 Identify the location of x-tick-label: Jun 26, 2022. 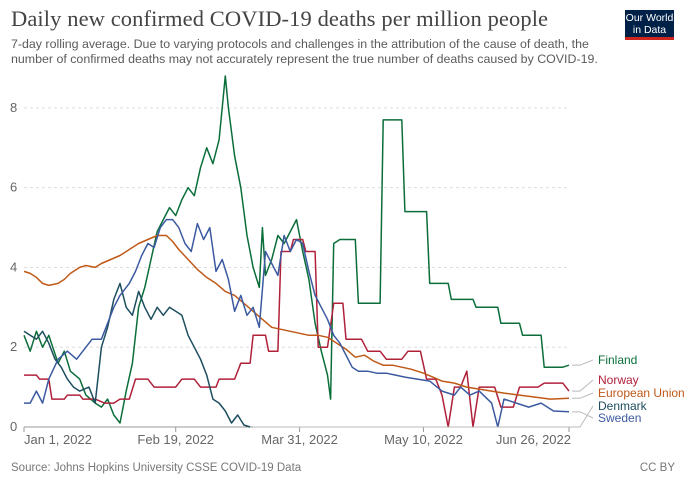
(533, 439).